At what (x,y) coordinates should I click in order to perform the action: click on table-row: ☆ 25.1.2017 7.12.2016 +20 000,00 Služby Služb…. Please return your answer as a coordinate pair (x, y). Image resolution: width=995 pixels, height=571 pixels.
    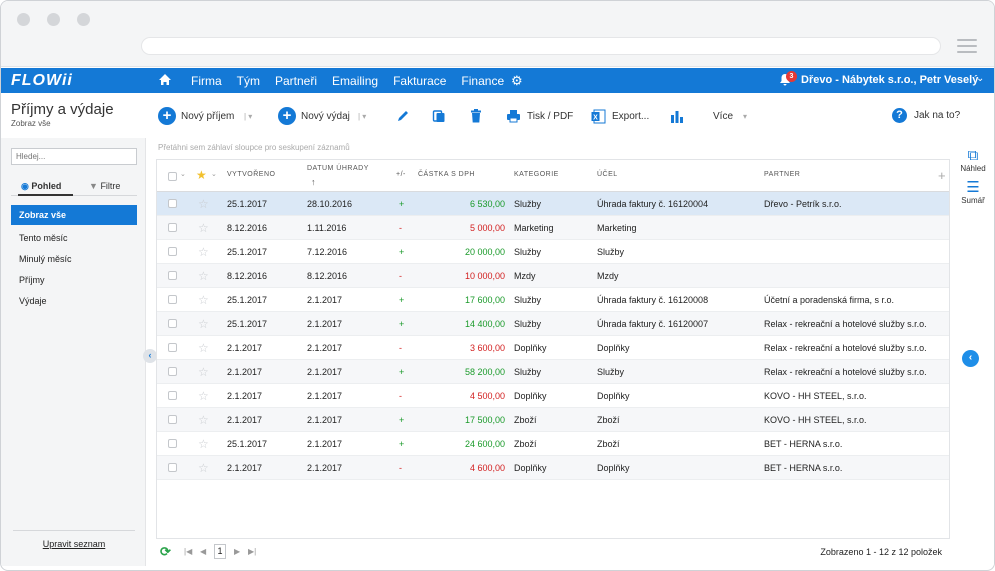
    Looking at the image, I should click on (553, 252).